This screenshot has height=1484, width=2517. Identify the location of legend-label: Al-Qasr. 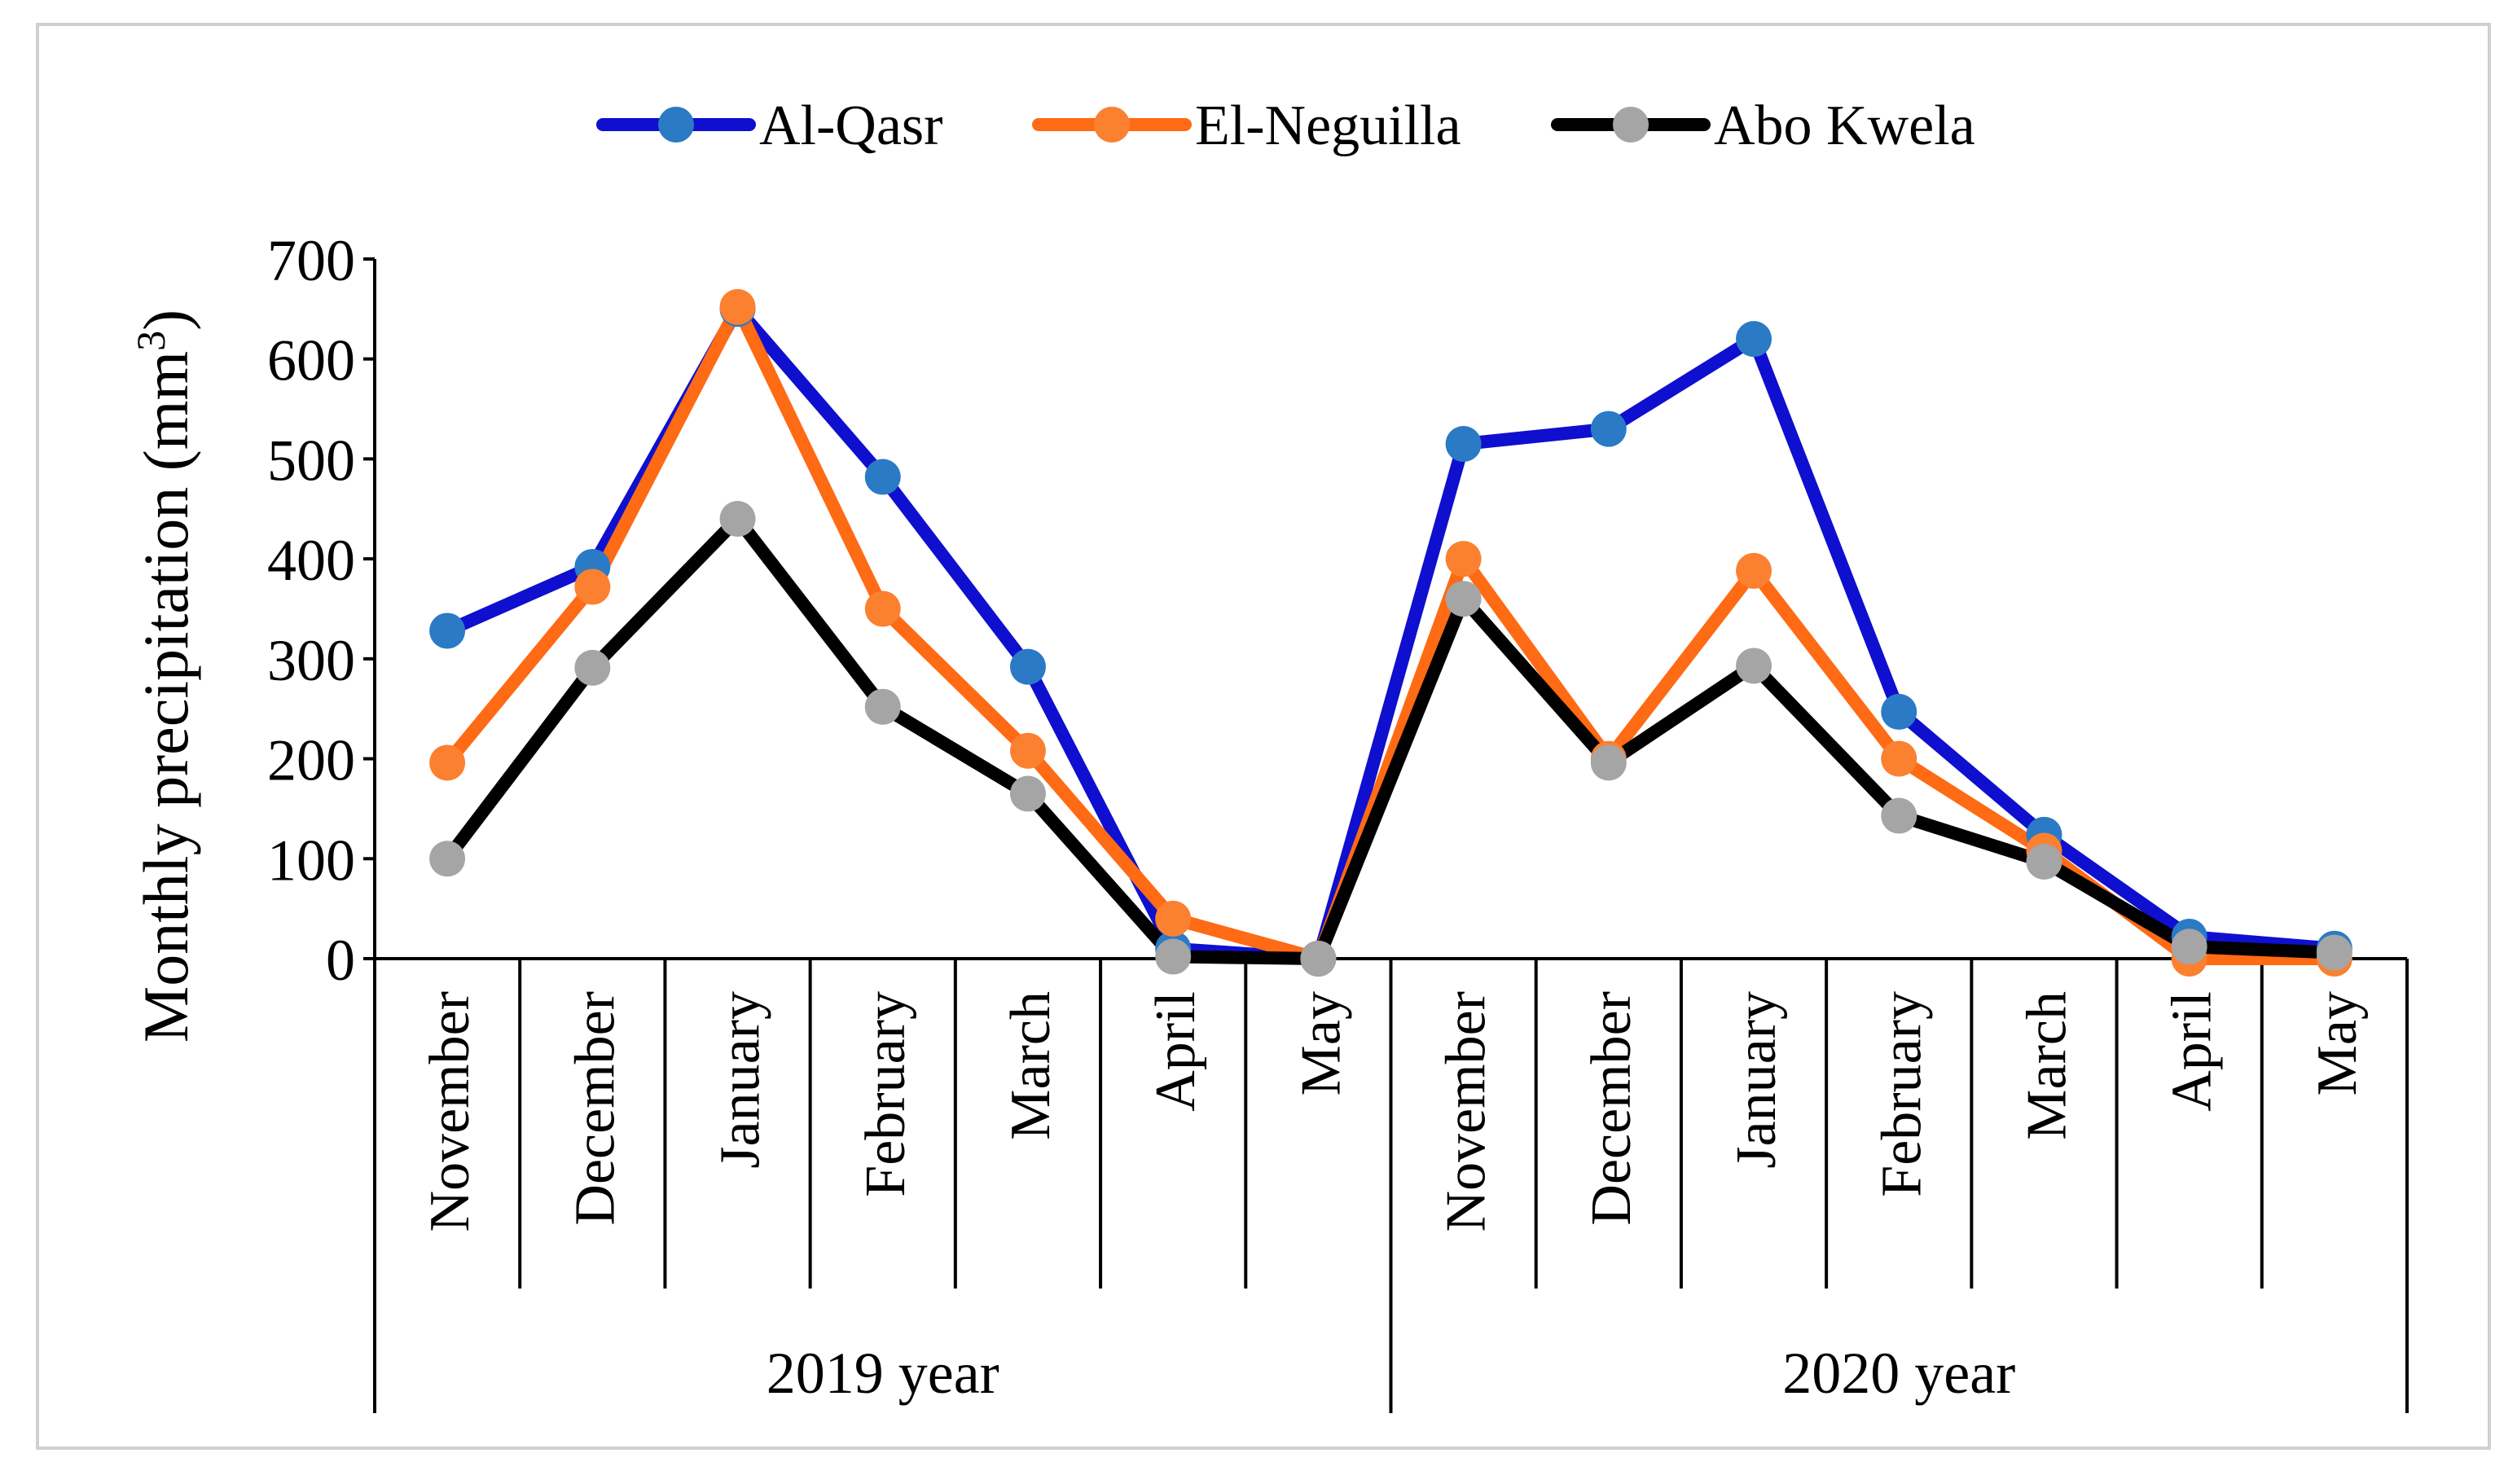
(850, 126).